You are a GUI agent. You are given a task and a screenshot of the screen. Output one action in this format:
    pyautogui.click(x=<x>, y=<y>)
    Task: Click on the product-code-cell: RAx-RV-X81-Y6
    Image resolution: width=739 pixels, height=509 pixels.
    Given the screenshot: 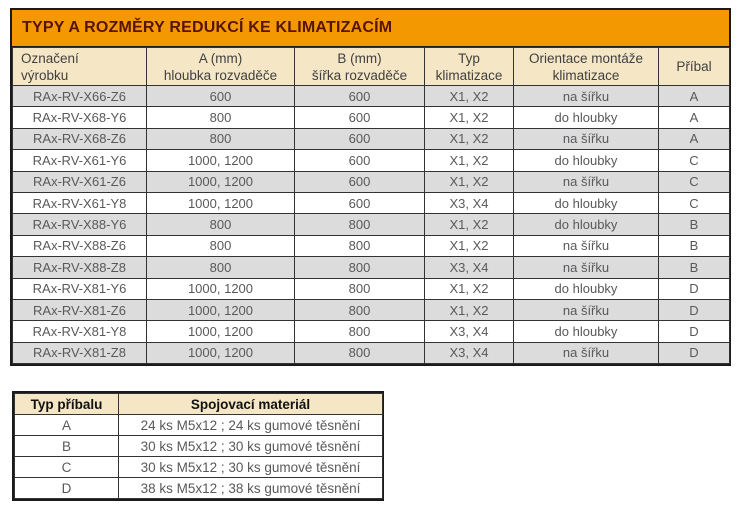 What is the action you would take?
    pyautogui.click(x=79, y=288)
    